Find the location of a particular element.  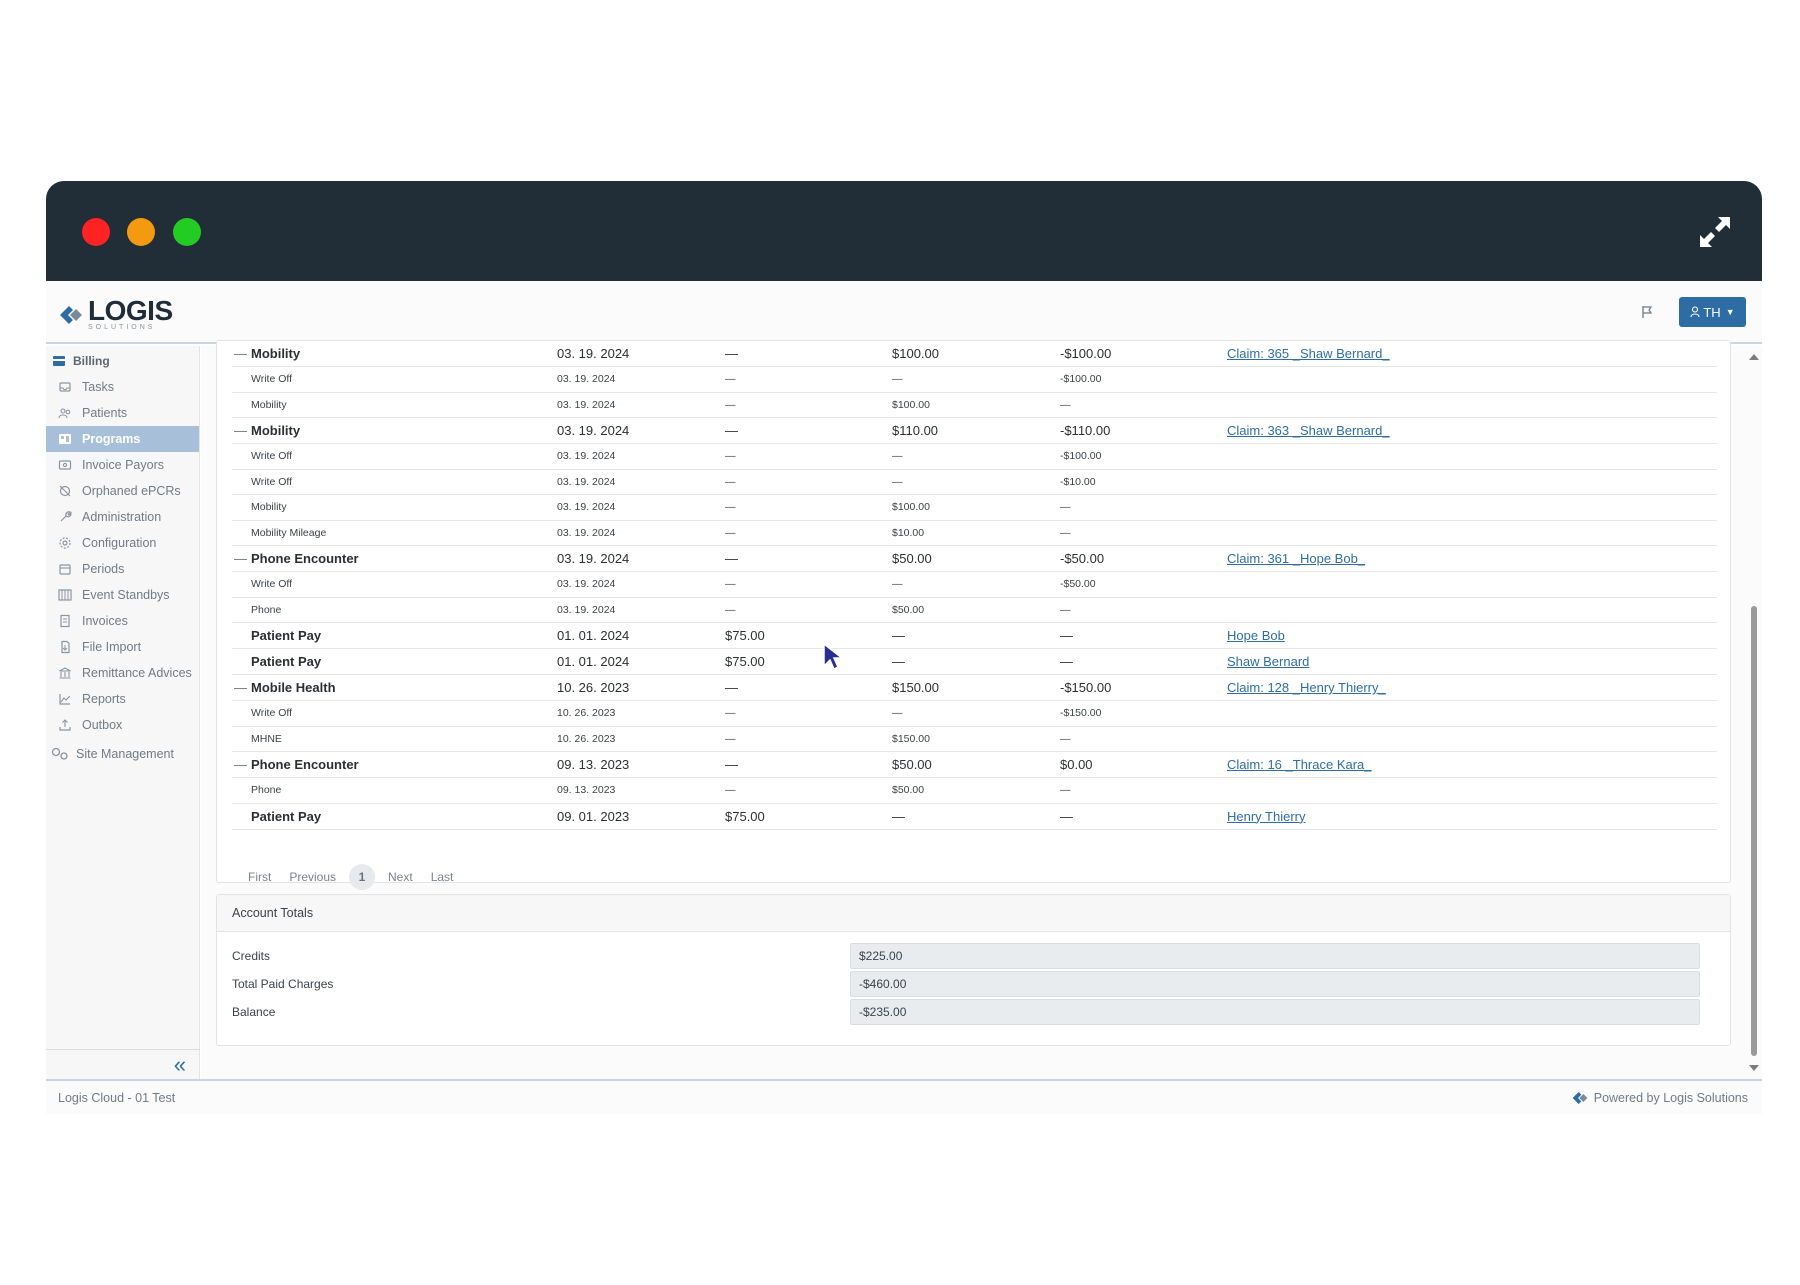

sidebar-item-event-standbys: Event Standbys is located at coordinates (122, 595).